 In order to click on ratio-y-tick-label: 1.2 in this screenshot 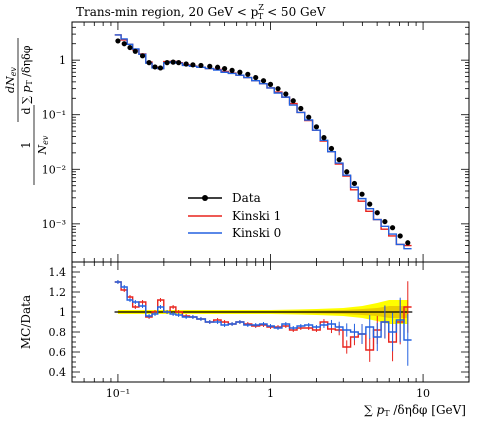, I will do `click(58, 292)`.